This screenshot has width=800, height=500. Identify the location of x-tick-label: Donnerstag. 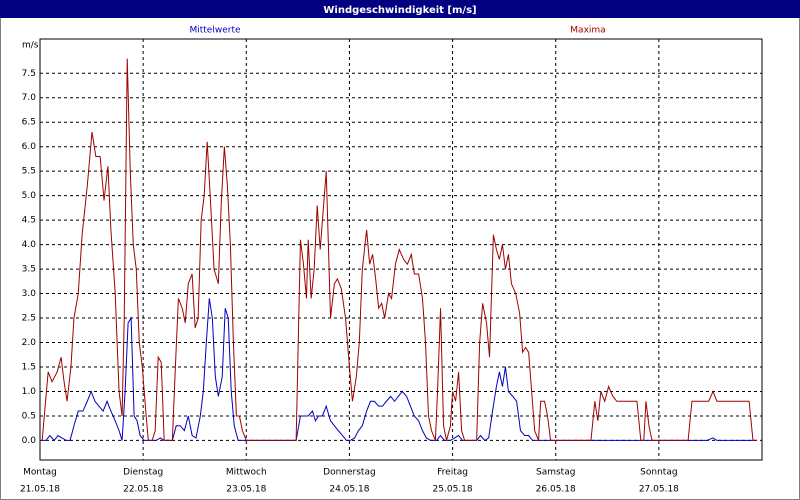
(349, 473).